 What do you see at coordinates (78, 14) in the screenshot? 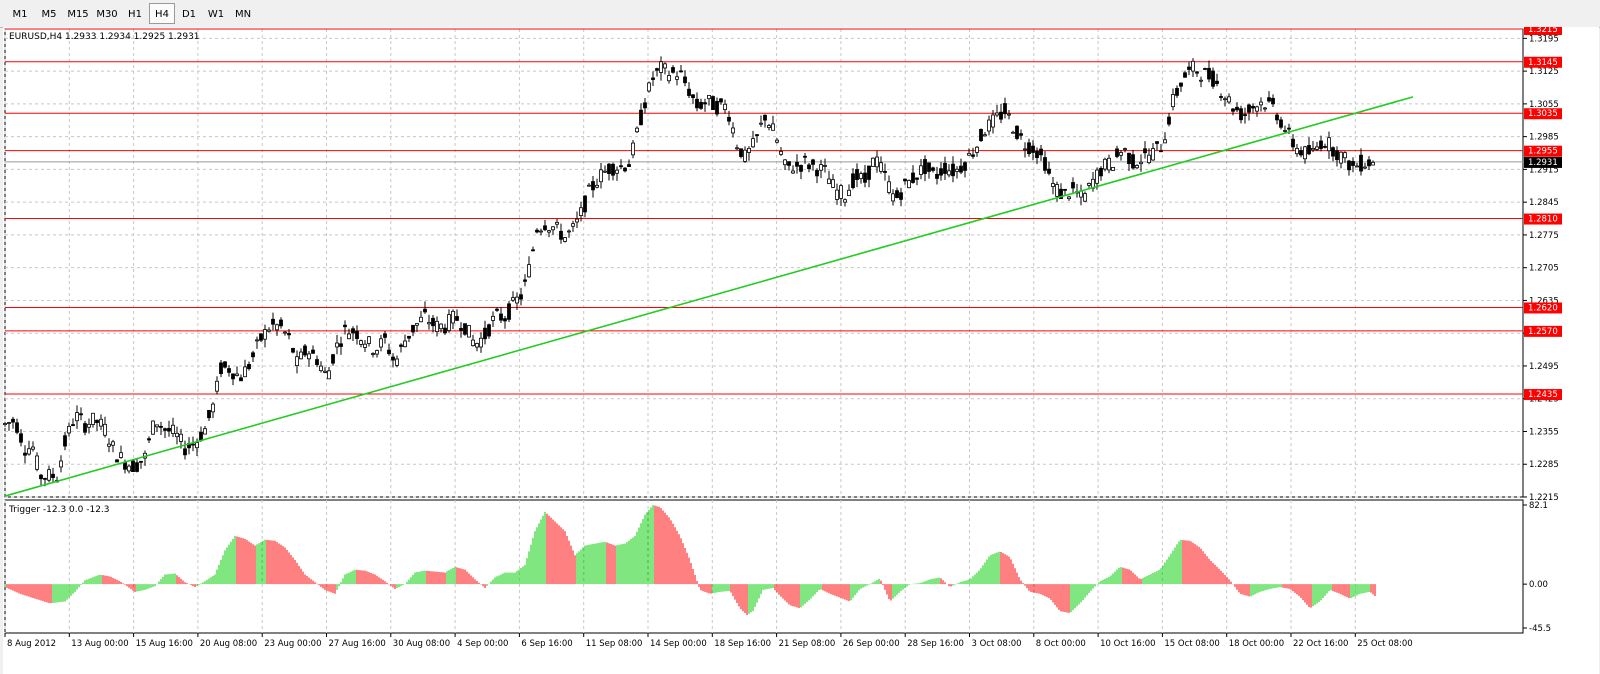
I see `timeframe-button-m15: M15` at bounding box center [78, 14].